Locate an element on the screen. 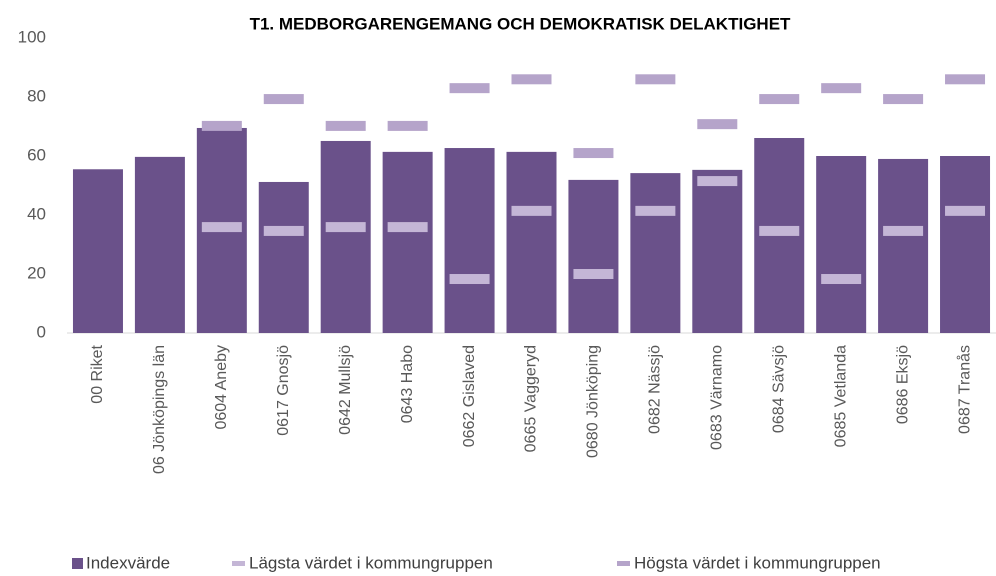 The width and height of the screenshot is (996, 576). x-tick-label: 0683 Värnamo is located at coordinates (717, 397).